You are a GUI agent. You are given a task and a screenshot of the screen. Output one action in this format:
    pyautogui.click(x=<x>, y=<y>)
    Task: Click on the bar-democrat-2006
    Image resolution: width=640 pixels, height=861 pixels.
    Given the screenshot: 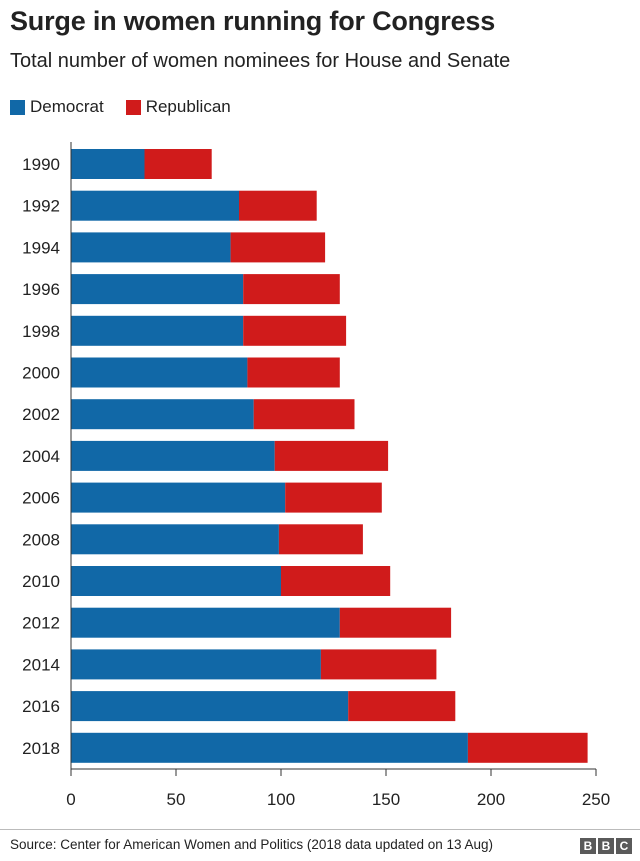 What is the action you would take?
    pyautogui.click(x=178, y=497)
    